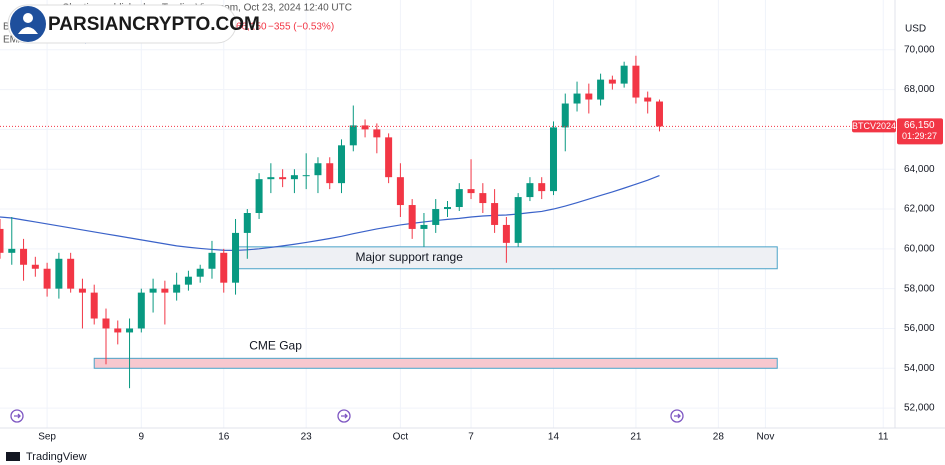 The height and width of the screenshot is (465, 945). What do you see at coordinates (7, 27) in the screenshot?
I see `symbol: Bi` at bounding box center [7, 27].